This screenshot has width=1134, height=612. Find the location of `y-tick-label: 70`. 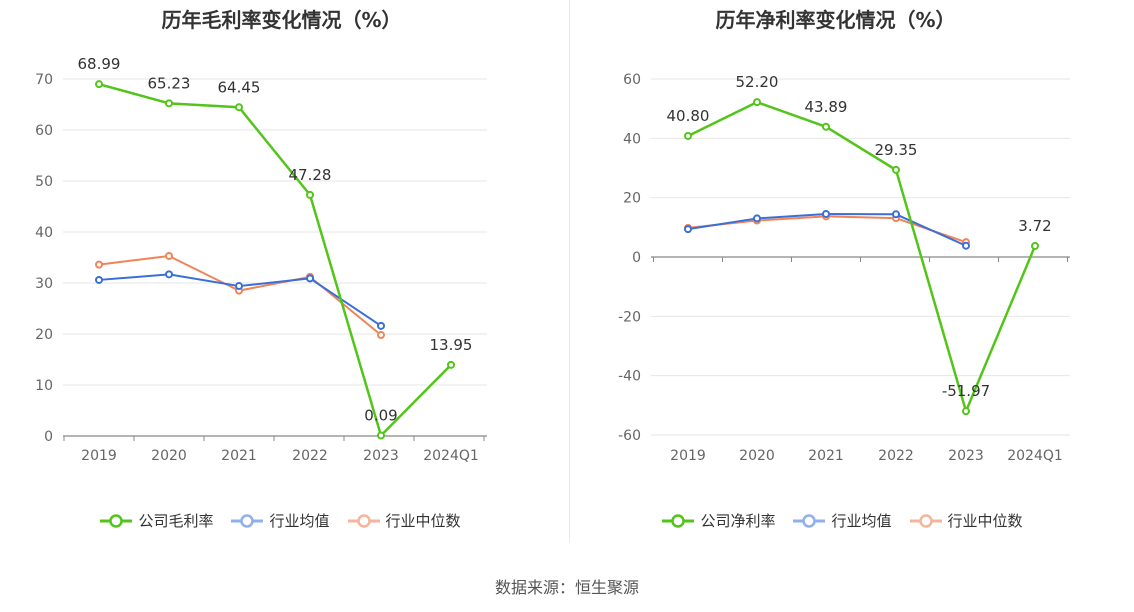

y-tick-label: 70 is located at coordinates (44, 80).